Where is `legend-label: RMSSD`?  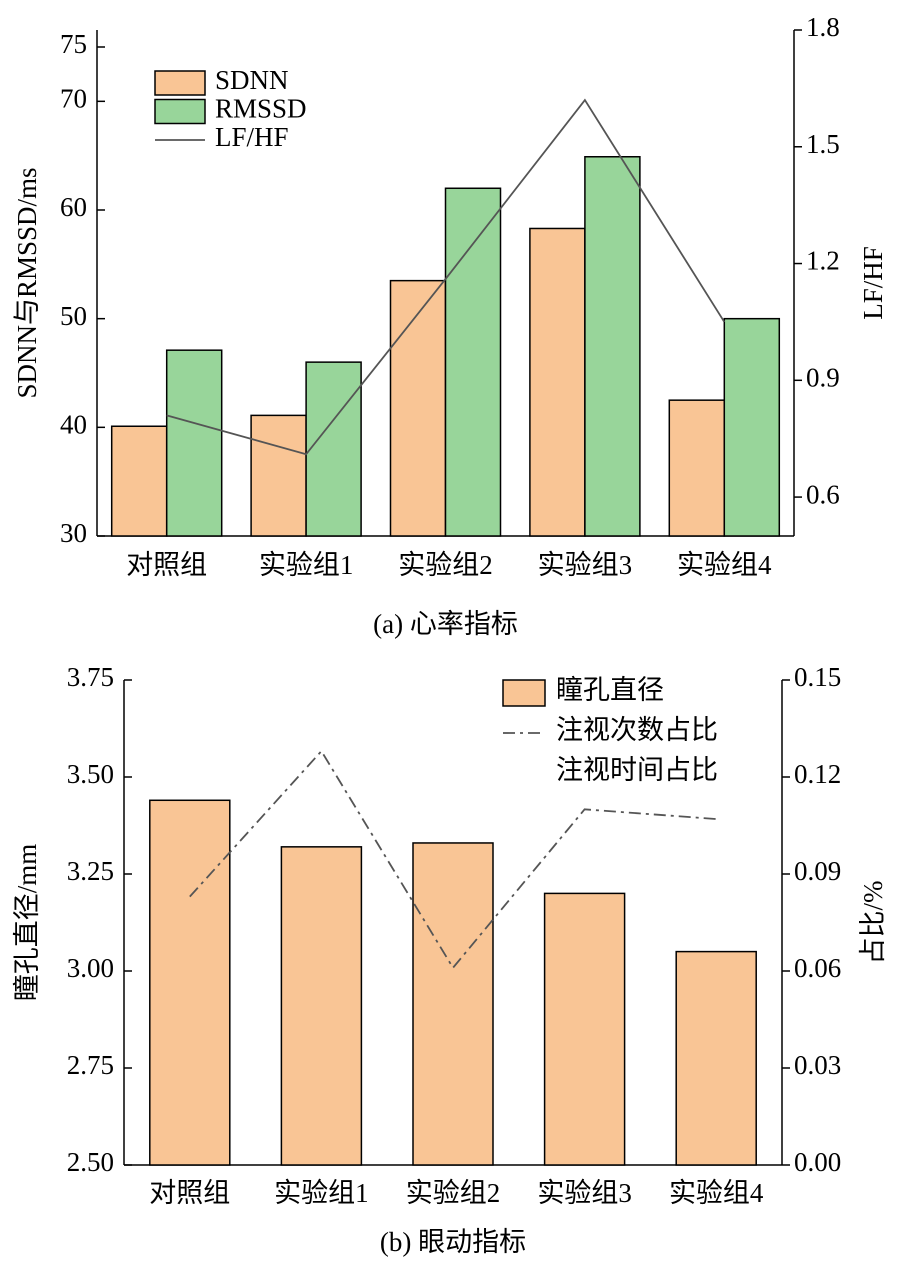
legend-label: RMSSD is located at coordinates (261, 109).